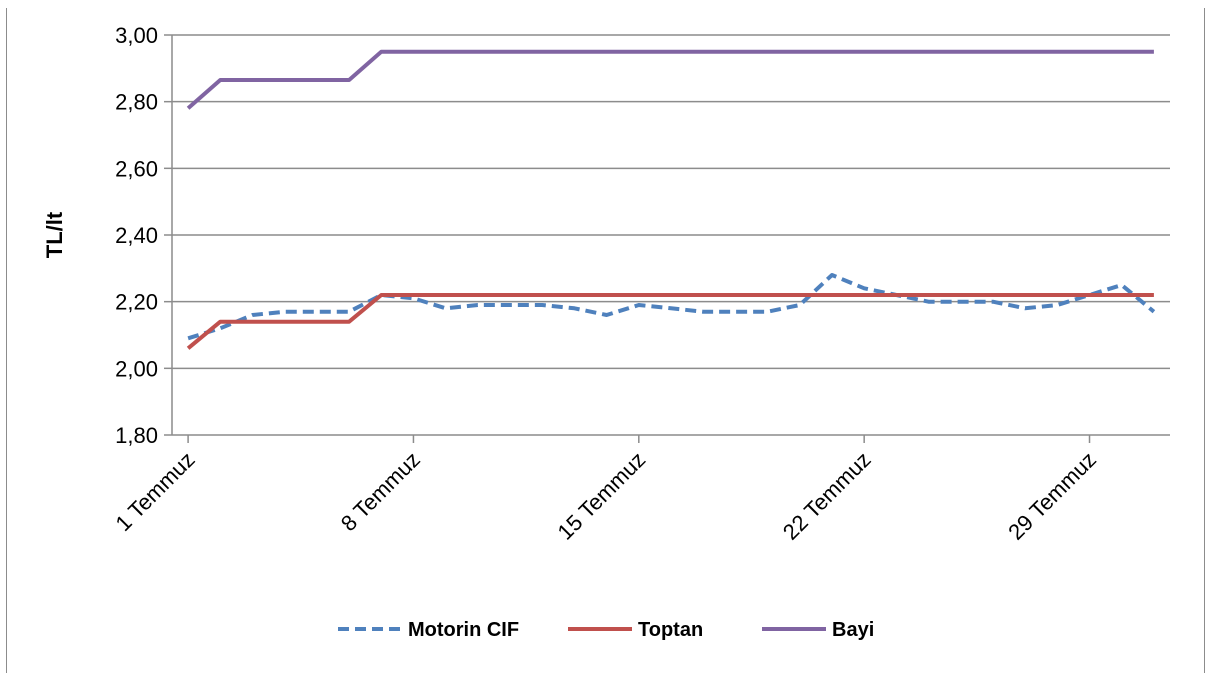 The image size is (1205, 673). I want to click on y-tick-label: 1,80, so click(136, 435).